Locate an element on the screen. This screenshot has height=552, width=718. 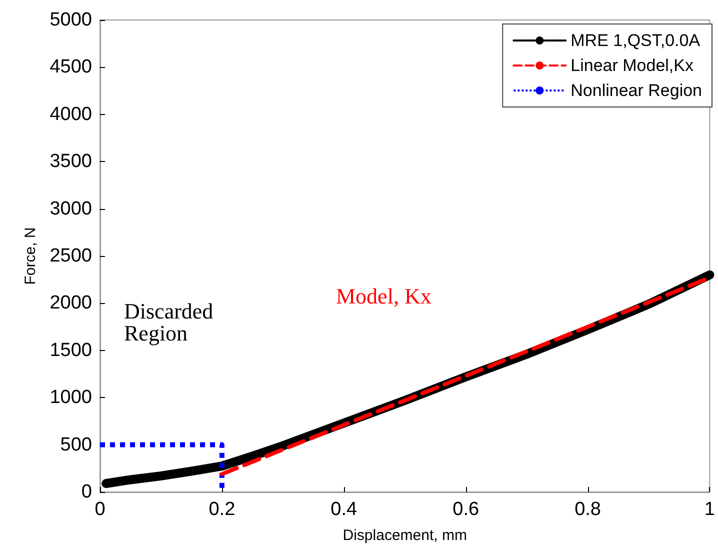
y-tick-label: 3500 is located at coordinates (71, 161).